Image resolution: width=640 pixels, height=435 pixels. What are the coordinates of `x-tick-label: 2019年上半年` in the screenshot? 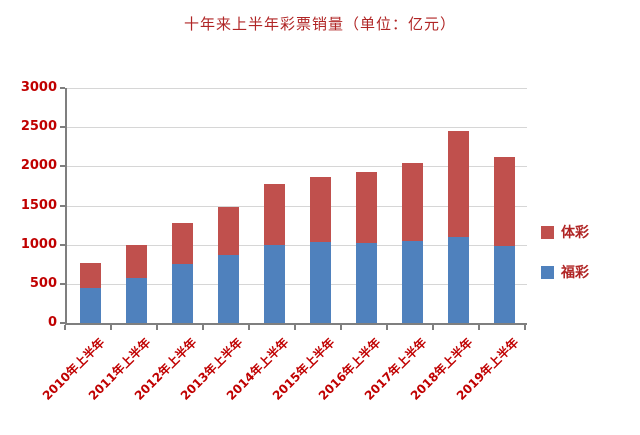 It's located at (487, 369).